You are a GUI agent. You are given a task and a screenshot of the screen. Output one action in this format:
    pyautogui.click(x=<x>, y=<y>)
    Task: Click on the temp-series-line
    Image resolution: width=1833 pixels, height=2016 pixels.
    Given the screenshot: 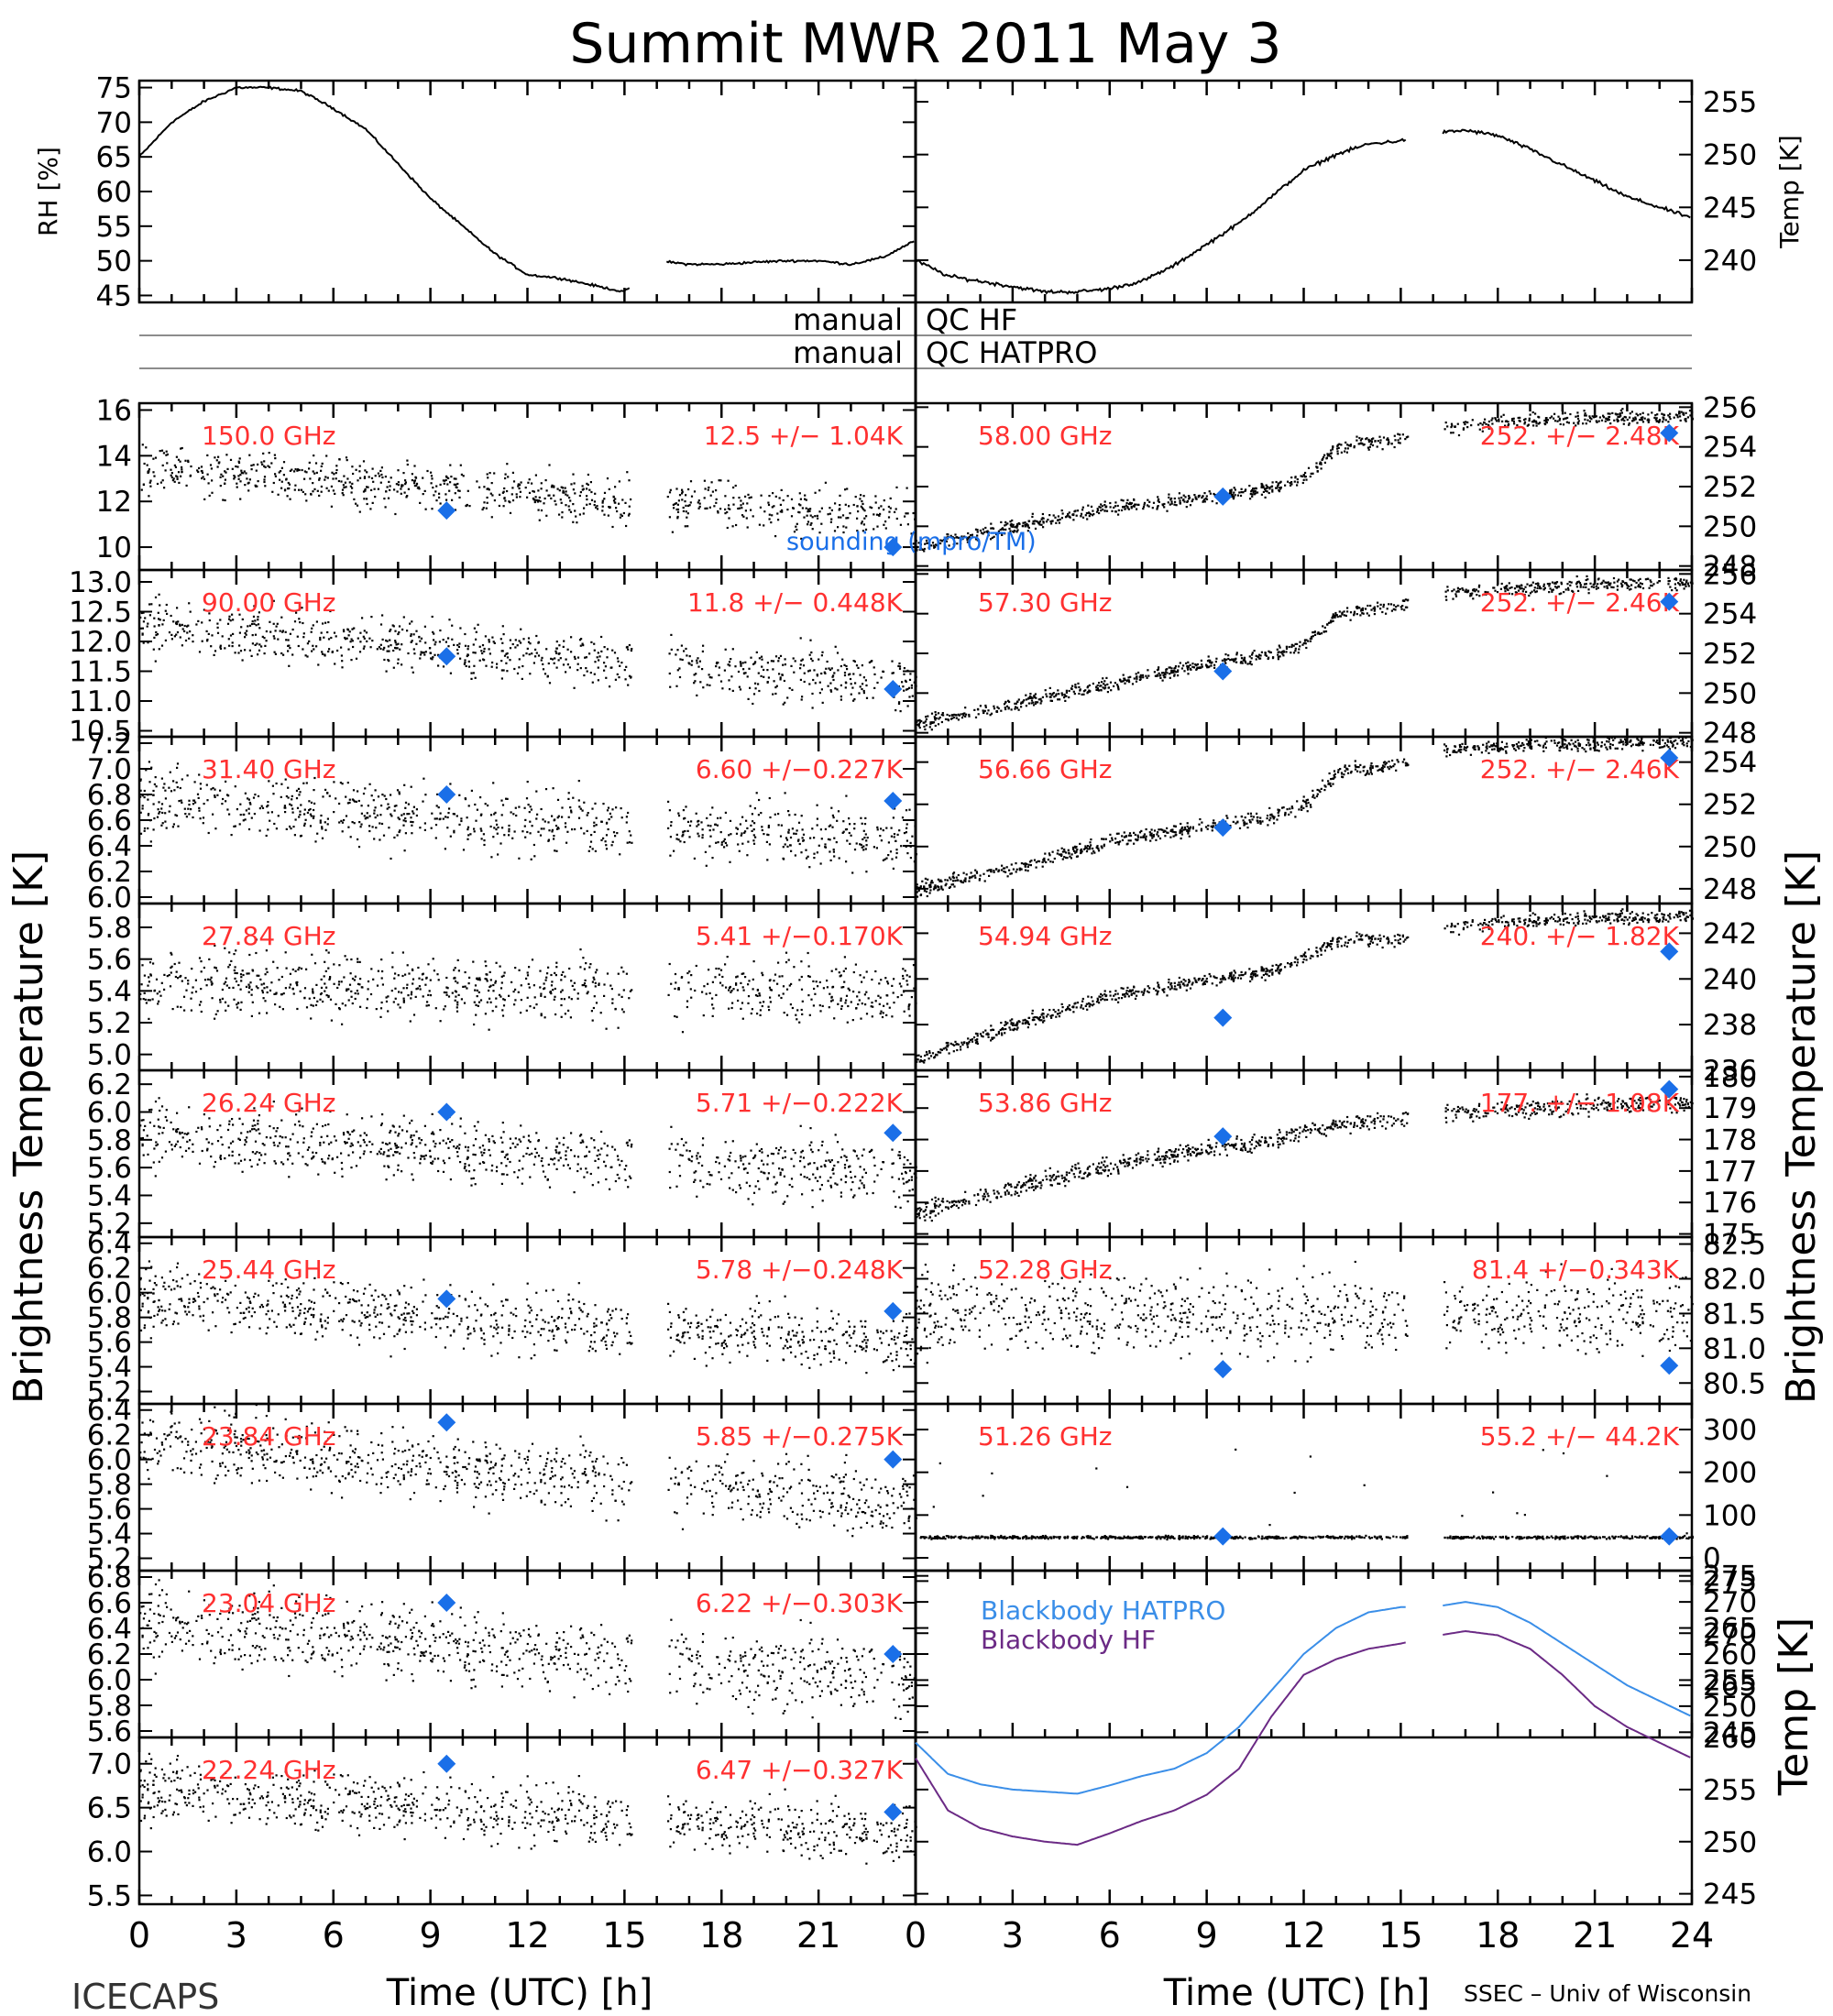 What is the action you would take?
    pyautogui.click(x=1161, y=216)
    